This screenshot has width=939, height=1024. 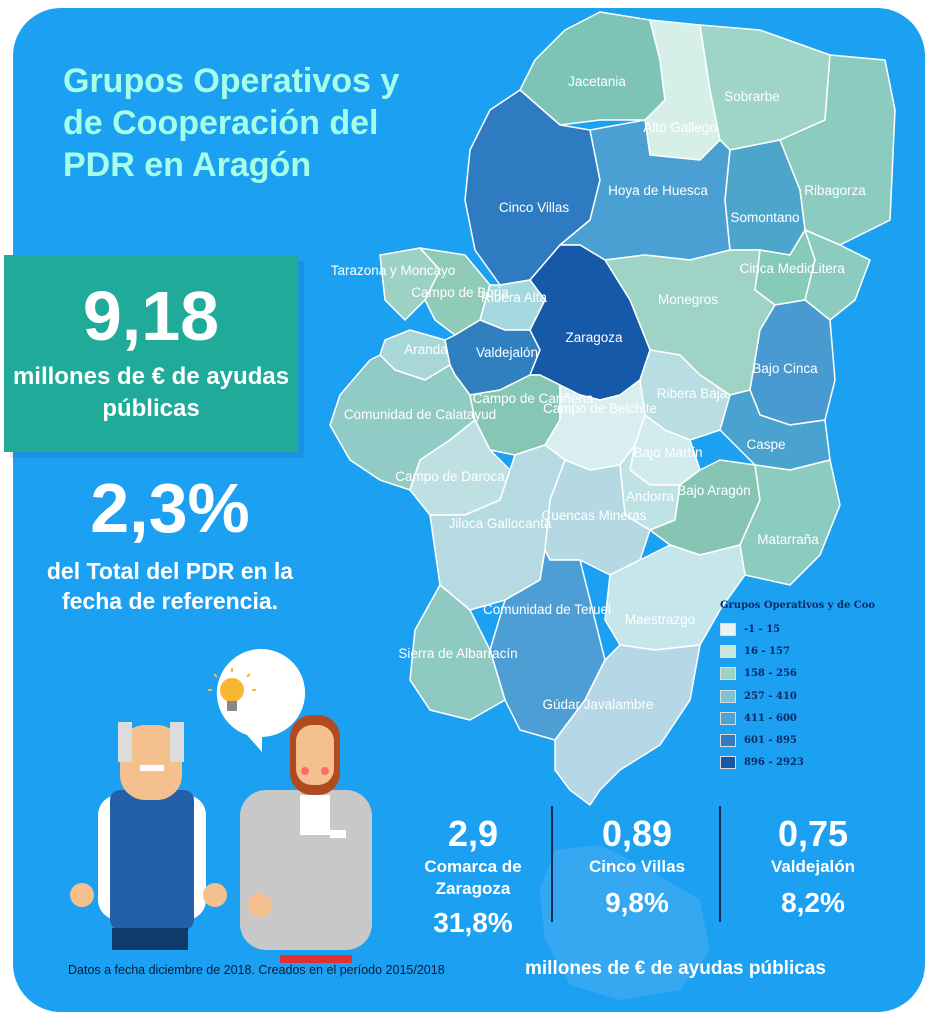 I want to click on legend-row: 257 - 410, so click(x=810, y=696).